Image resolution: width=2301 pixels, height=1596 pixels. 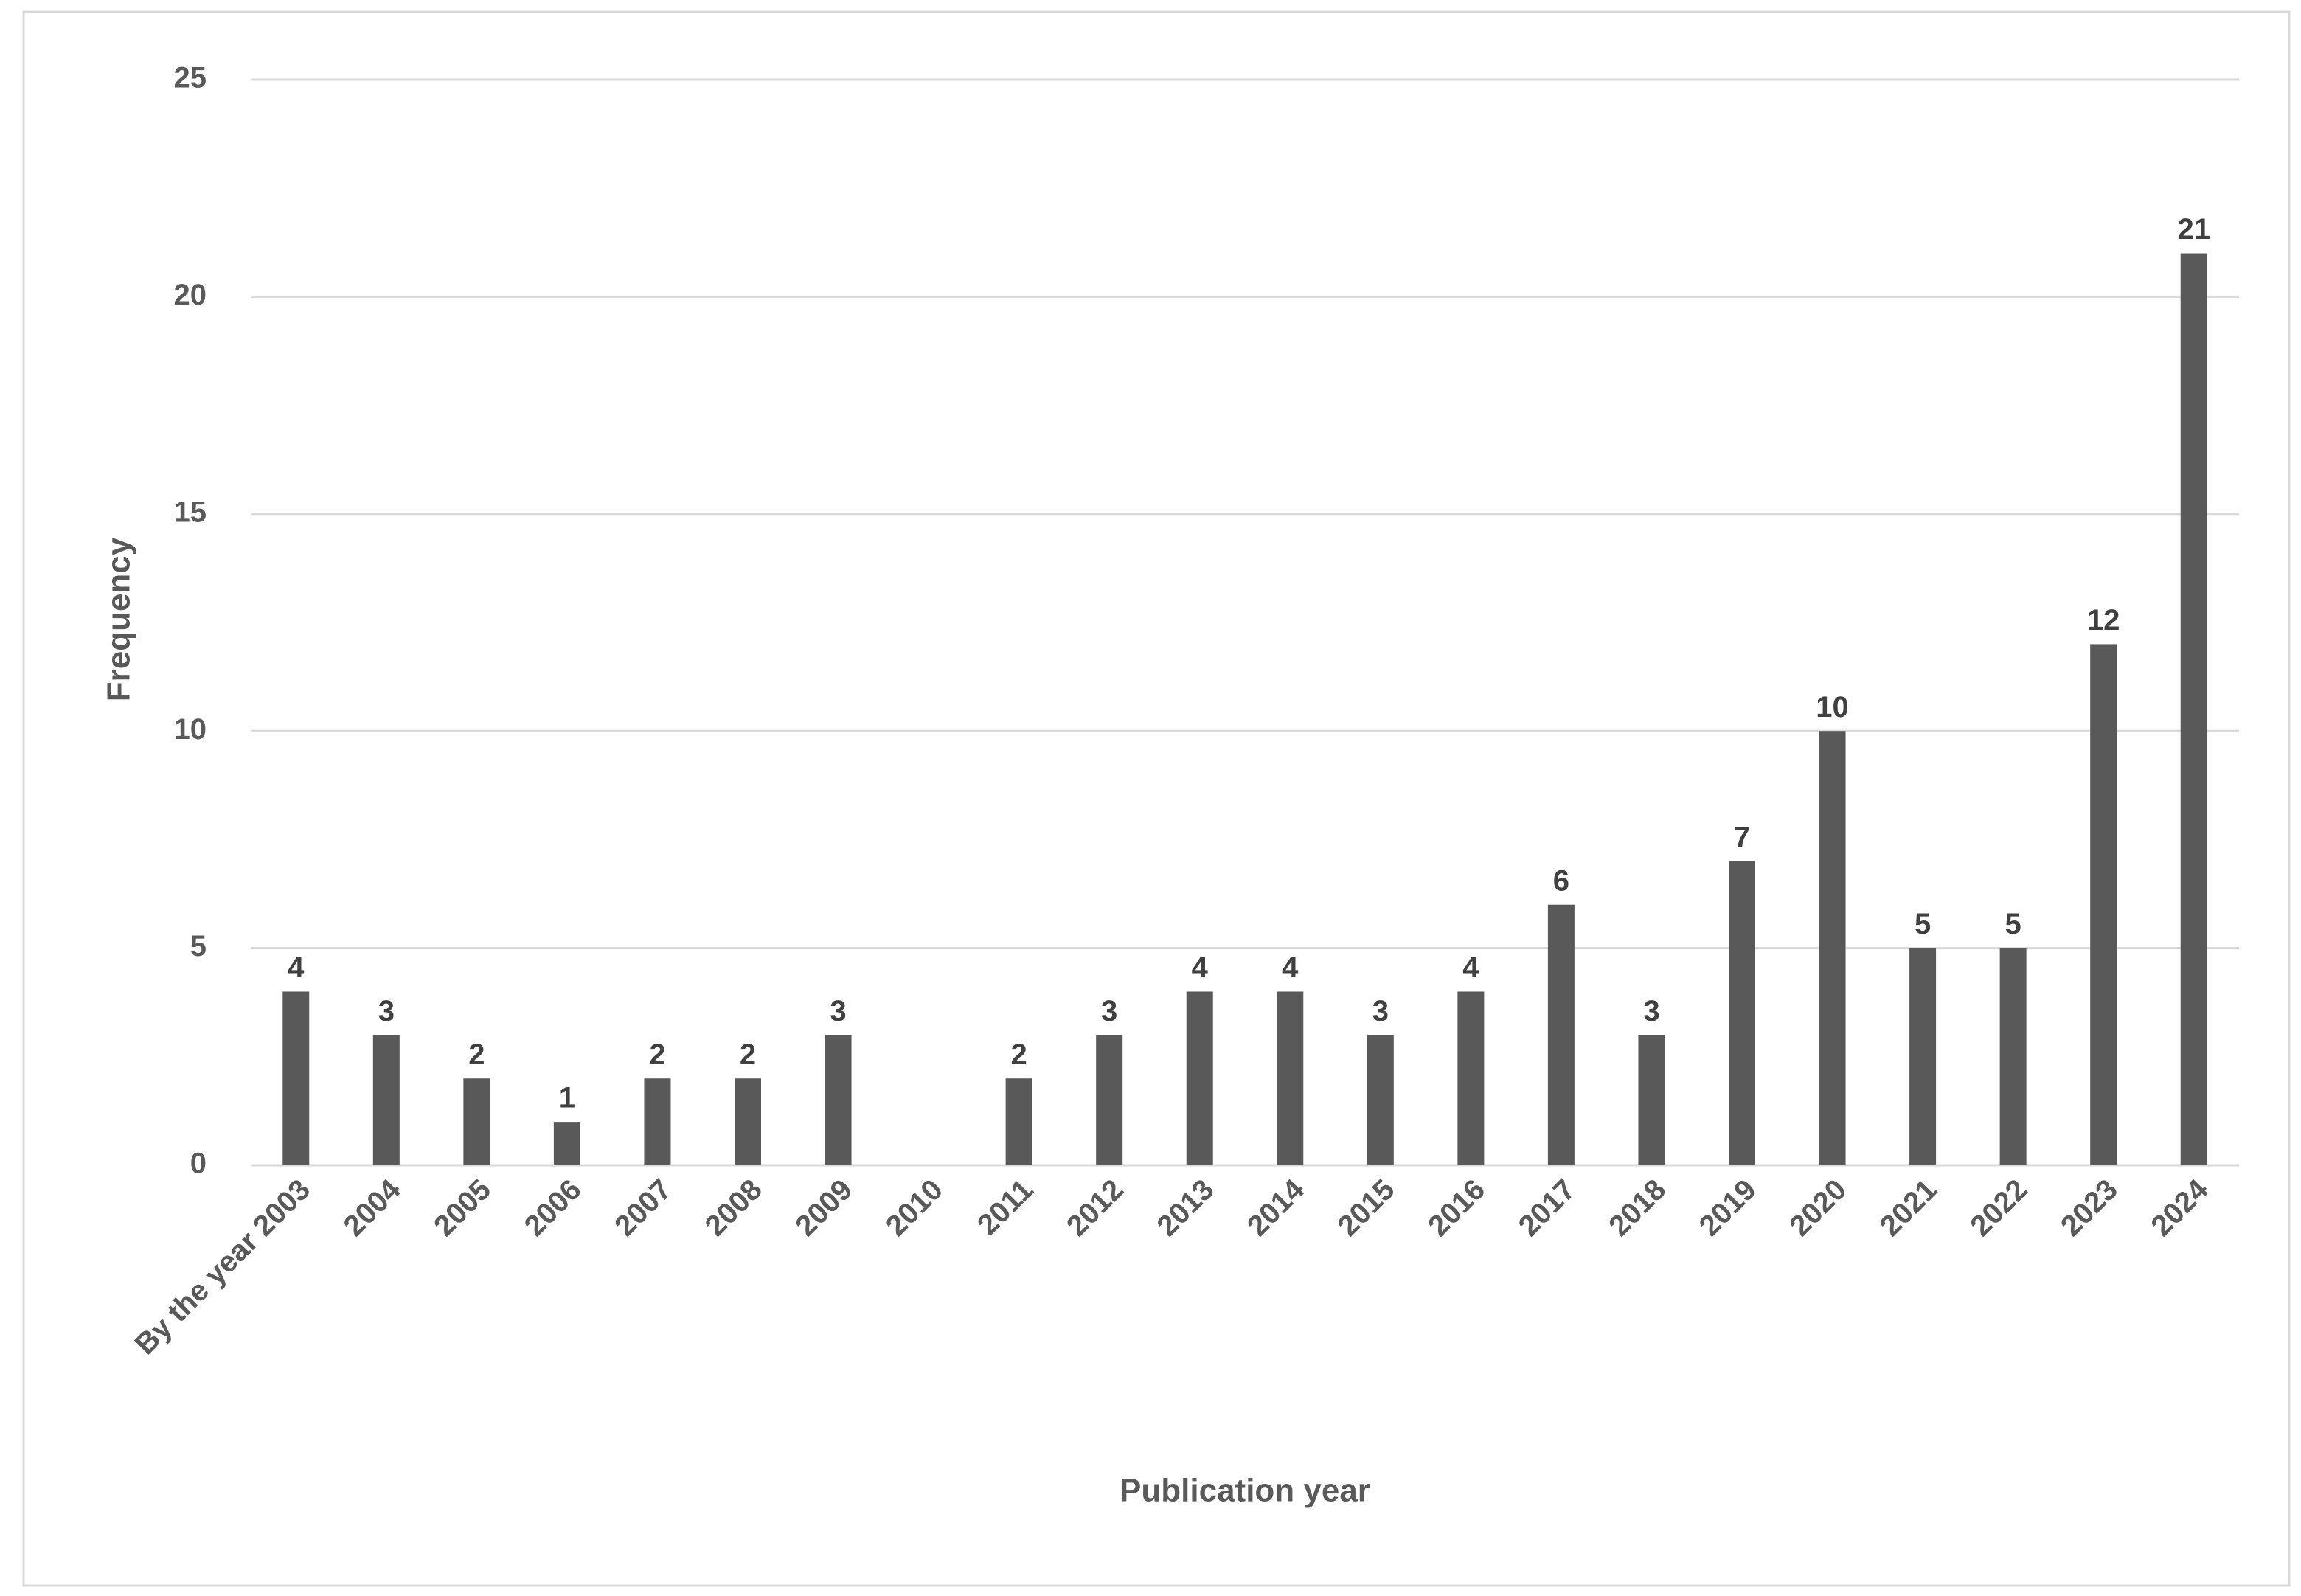 What do you see at coordinates (190, 78) in the screenshot?
I see `y-tick-label: 25` at bounding box center [190, 78].